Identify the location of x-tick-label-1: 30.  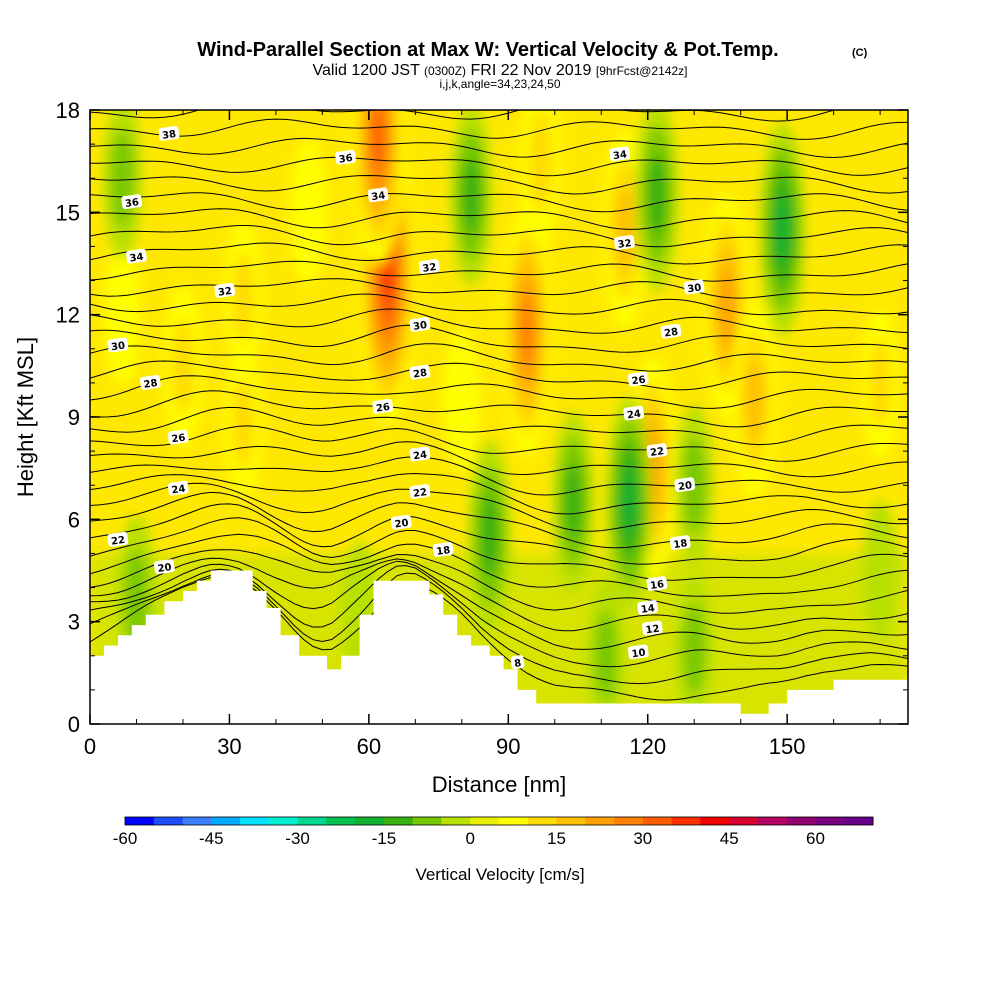
(229, 746).